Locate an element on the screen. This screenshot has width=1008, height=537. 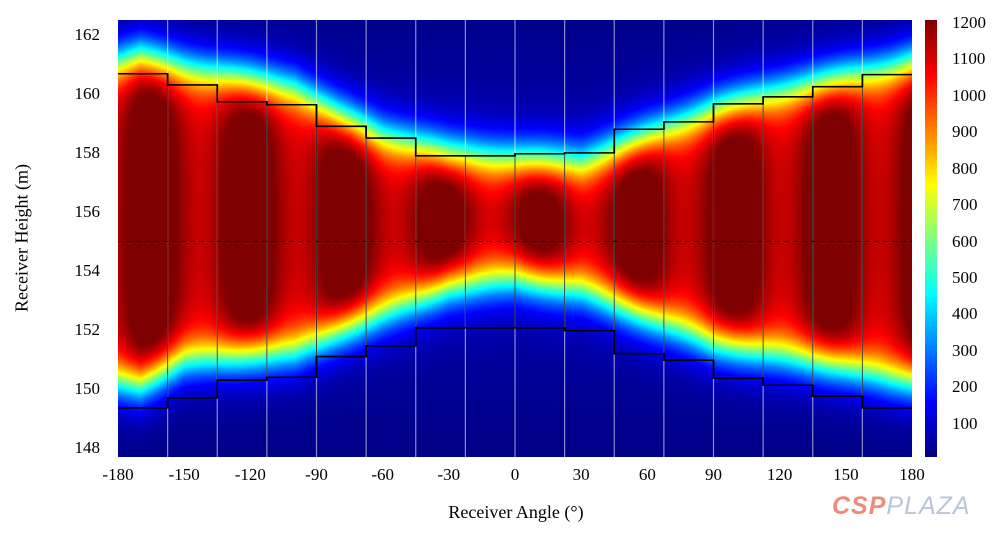
x-tick-label: -30 is located at coordinates (449, 474).